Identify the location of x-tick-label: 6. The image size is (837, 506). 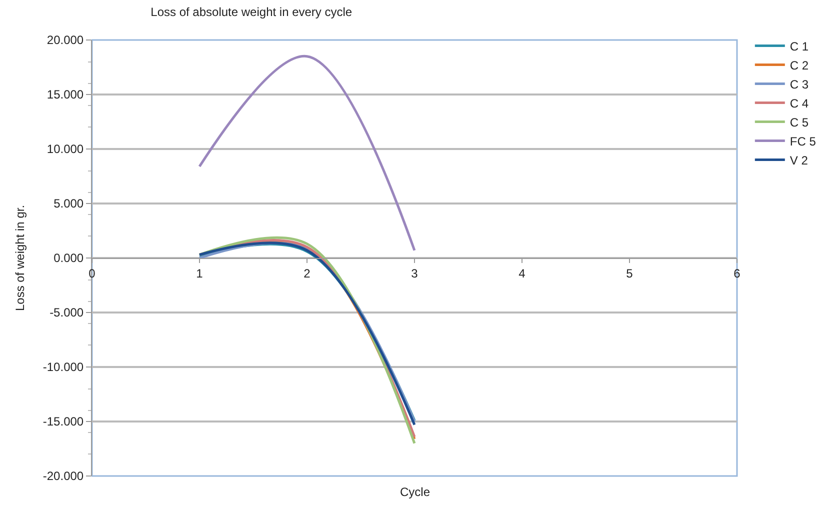
(737, 273).